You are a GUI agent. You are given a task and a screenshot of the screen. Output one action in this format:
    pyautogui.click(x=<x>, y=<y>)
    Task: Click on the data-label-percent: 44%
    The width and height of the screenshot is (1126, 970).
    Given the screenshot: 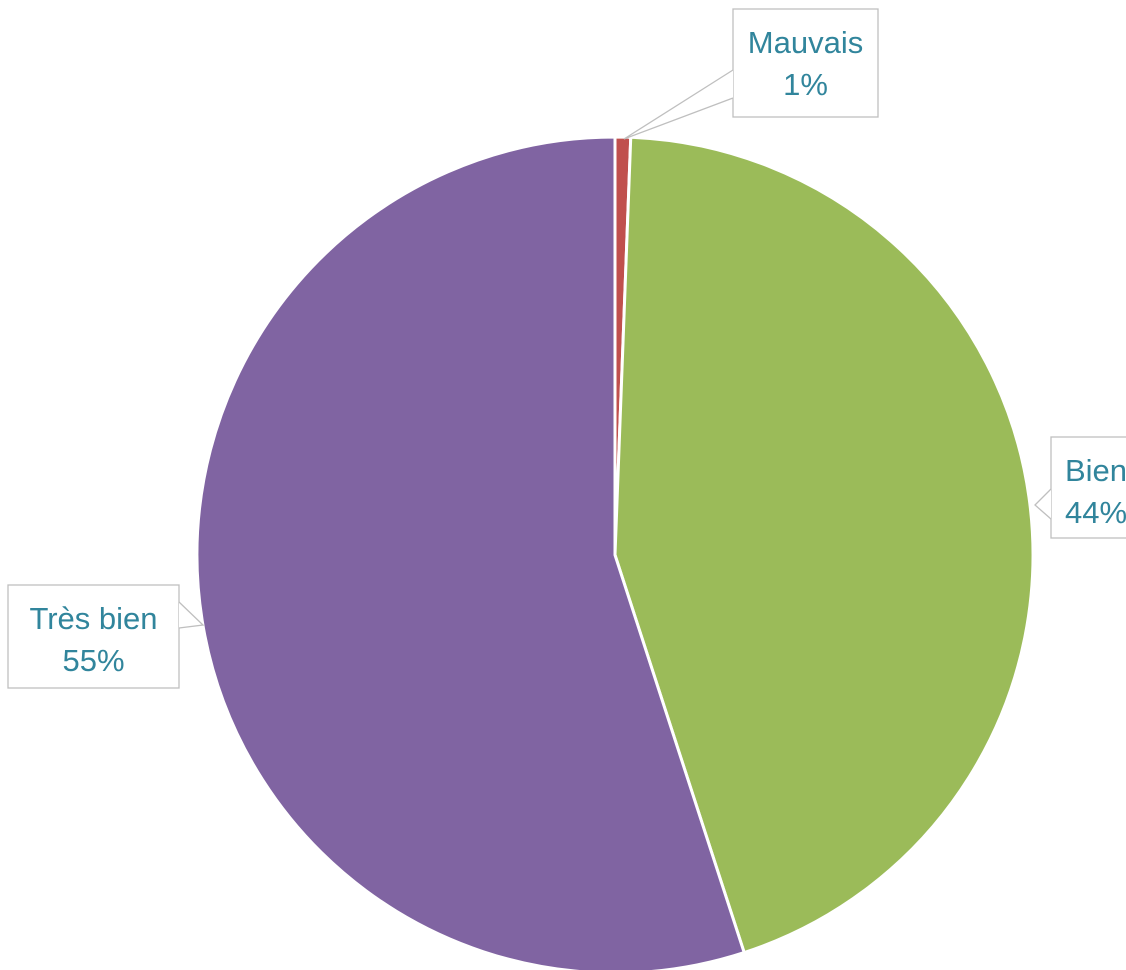 What is the action you would take?
    pyautogui.click(x=1095, y=512)
    